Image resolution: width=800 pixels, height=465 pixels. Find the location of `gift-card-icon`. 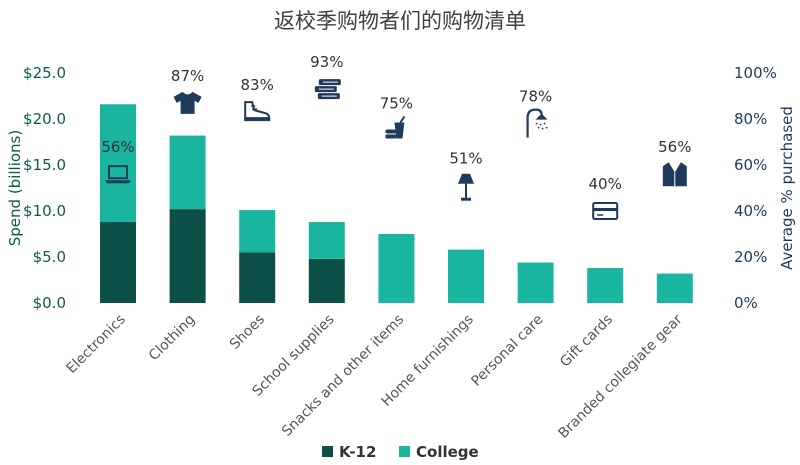

gift-card-icon is located at coordinates (605, 211).